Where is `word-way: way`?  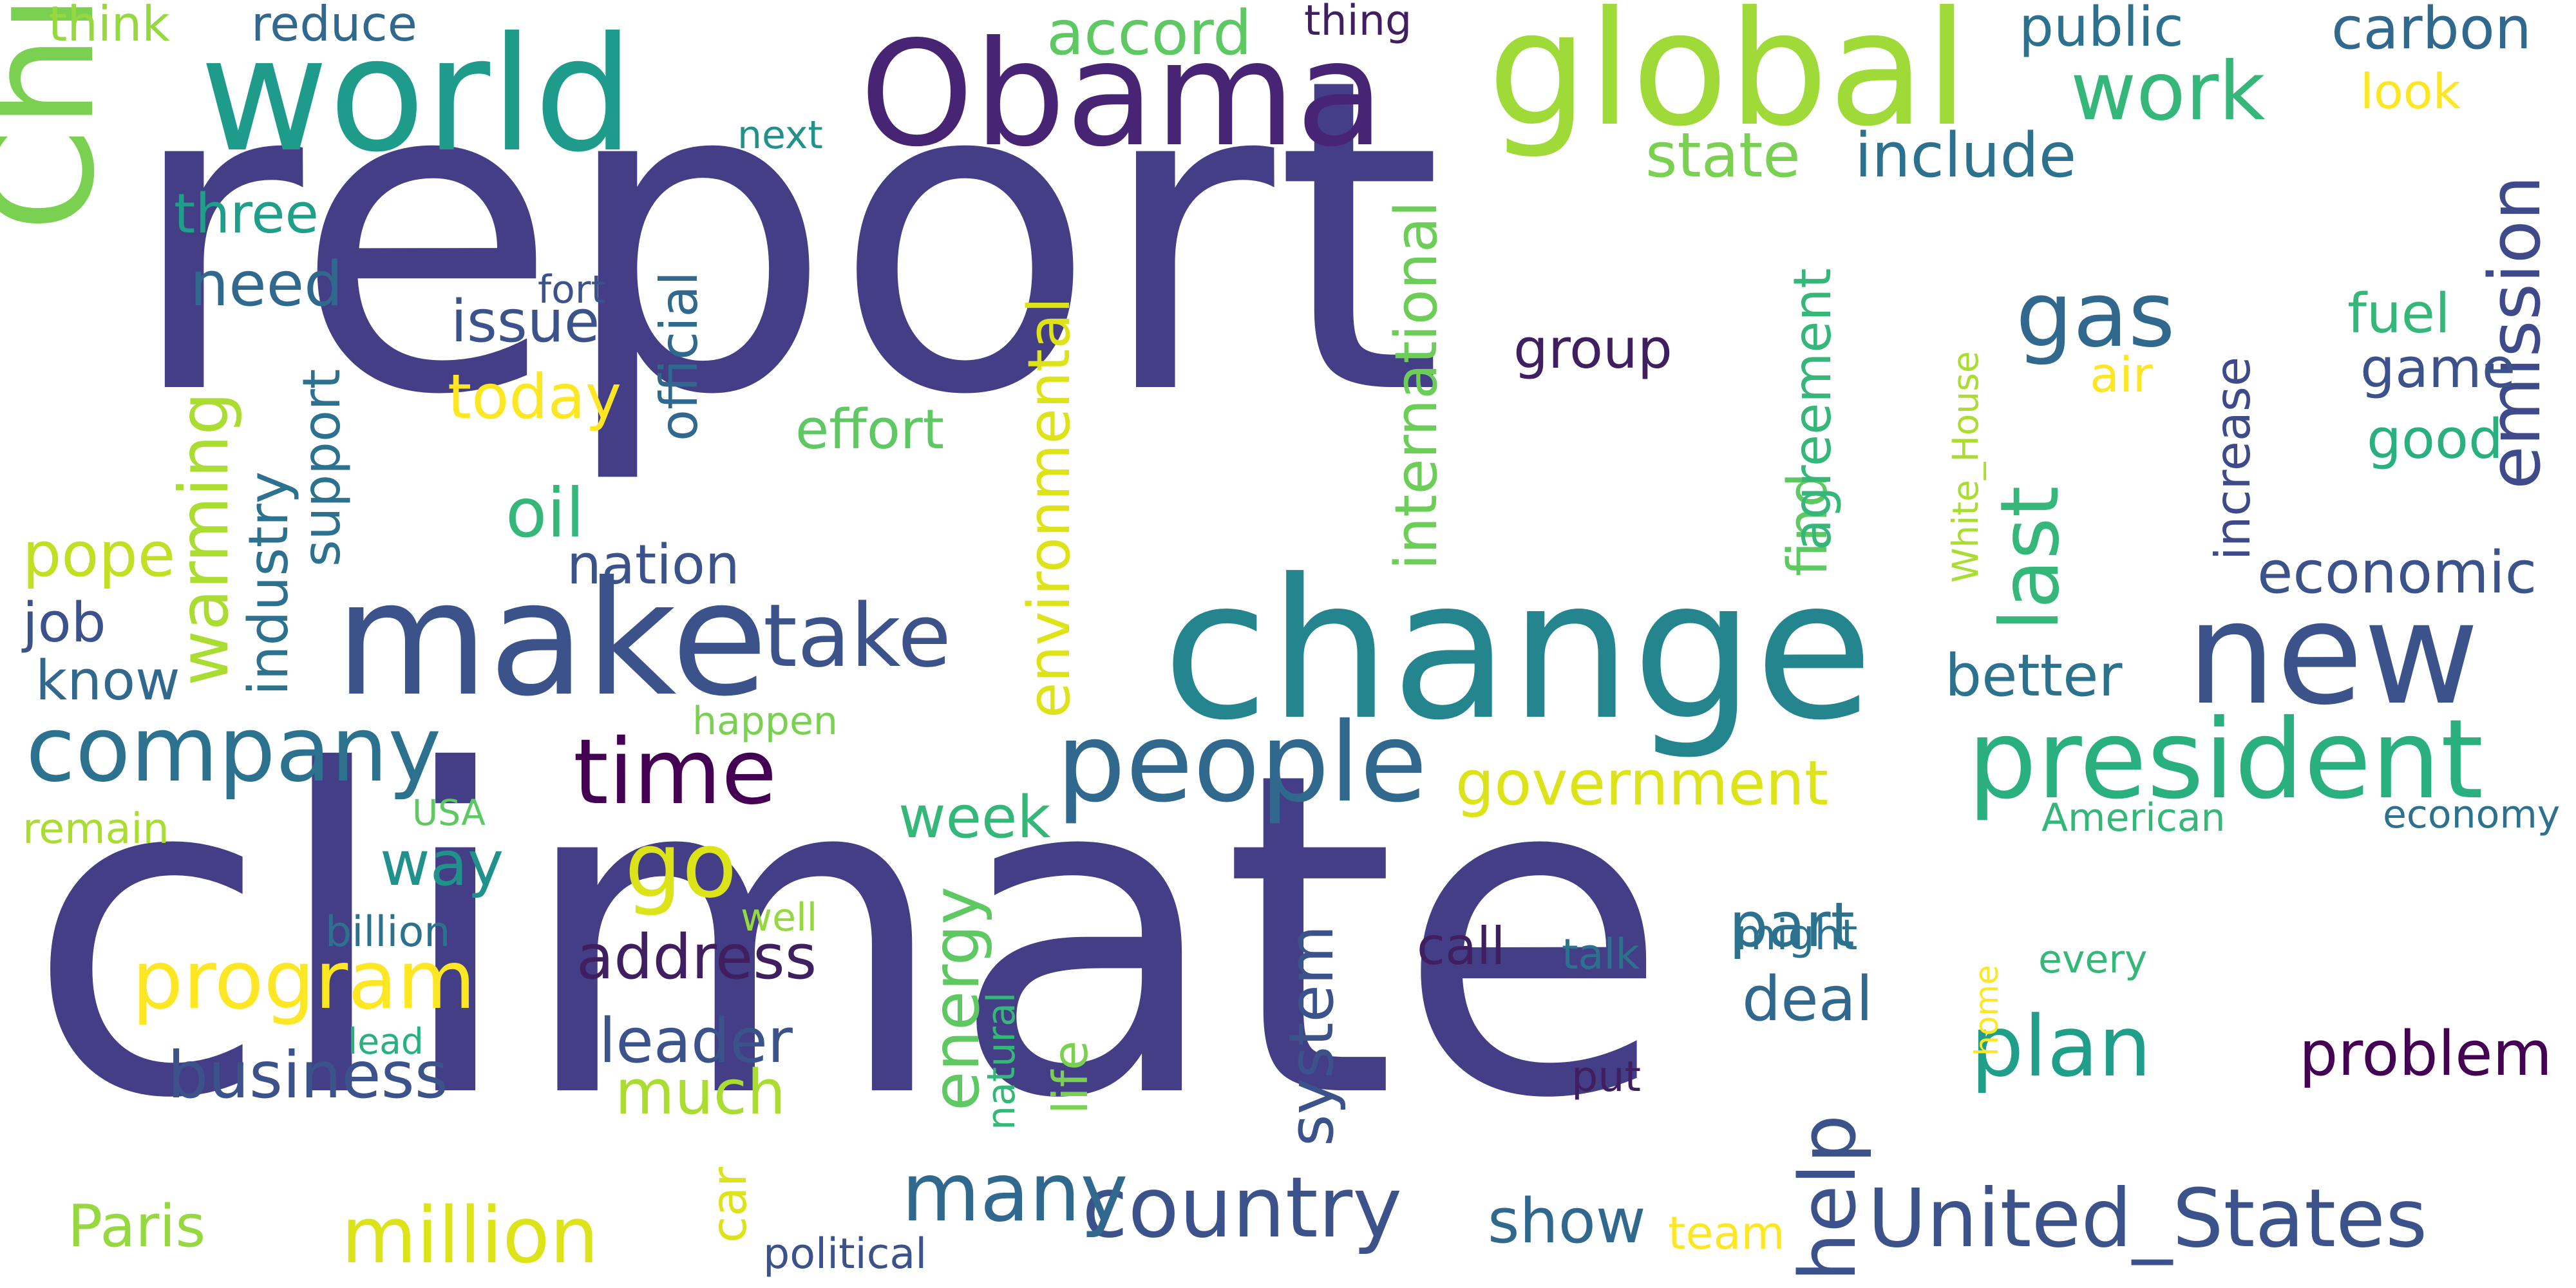
word-way: way is located at coordinates (442, 865).